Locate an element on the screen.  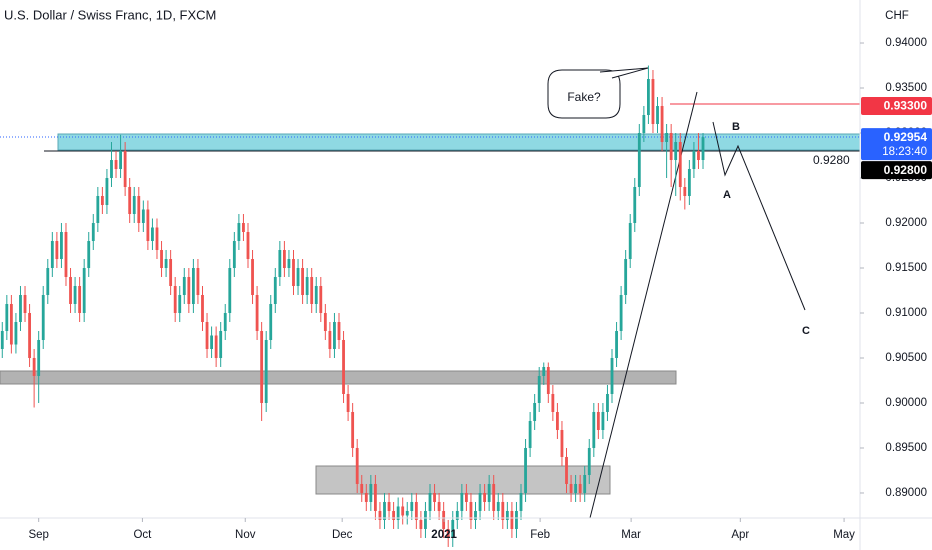
y-tick-label: 0.91500 is located at coordinates (906, 268).